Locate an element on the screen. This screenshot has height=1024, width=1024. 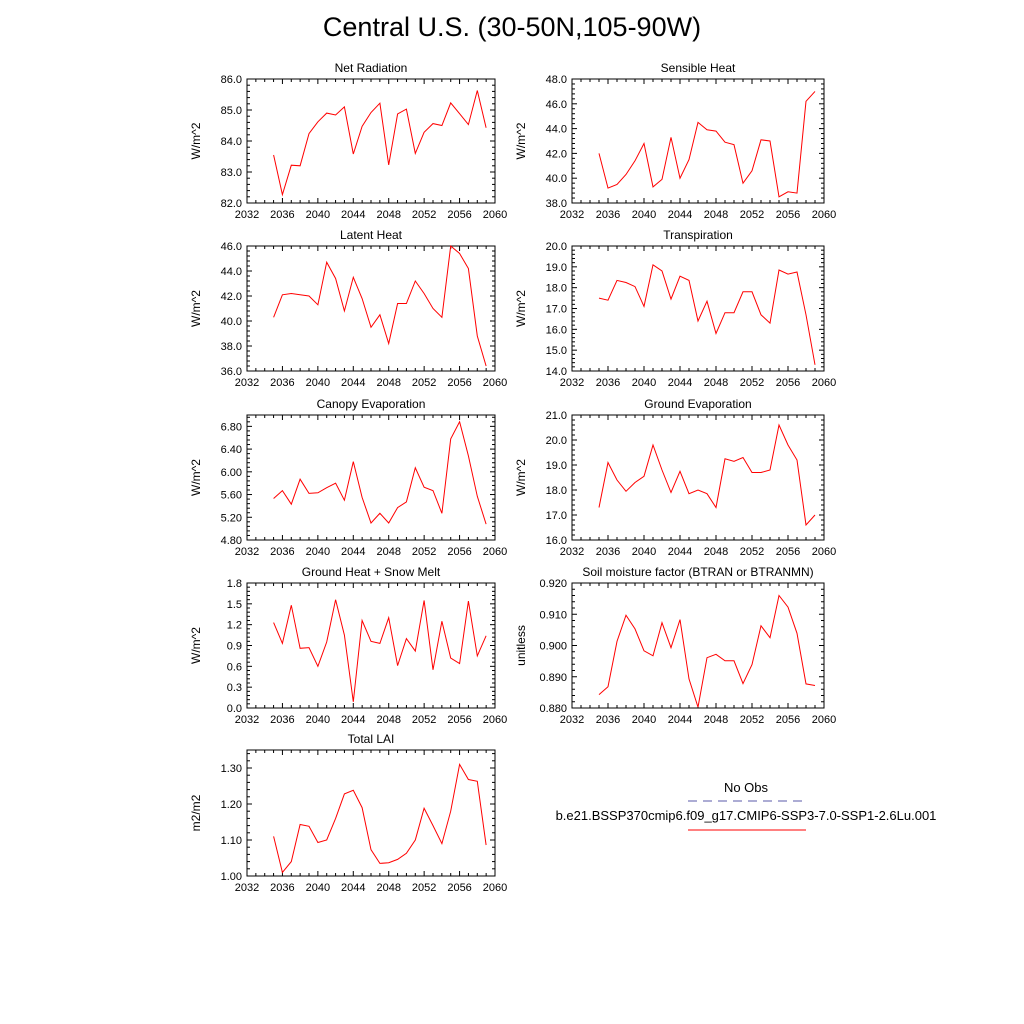
y-tick-label: 0.880 is located at coordinates (553, 709).